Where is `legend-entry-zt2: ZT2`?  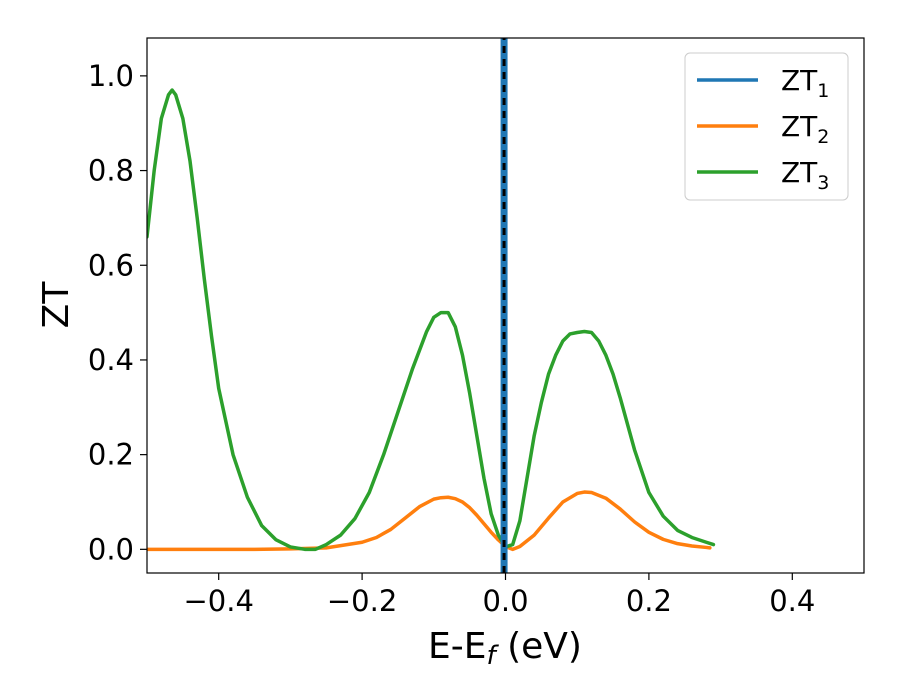 legend-entry-zt2: ZT2 is located at coordinates (805, 129).